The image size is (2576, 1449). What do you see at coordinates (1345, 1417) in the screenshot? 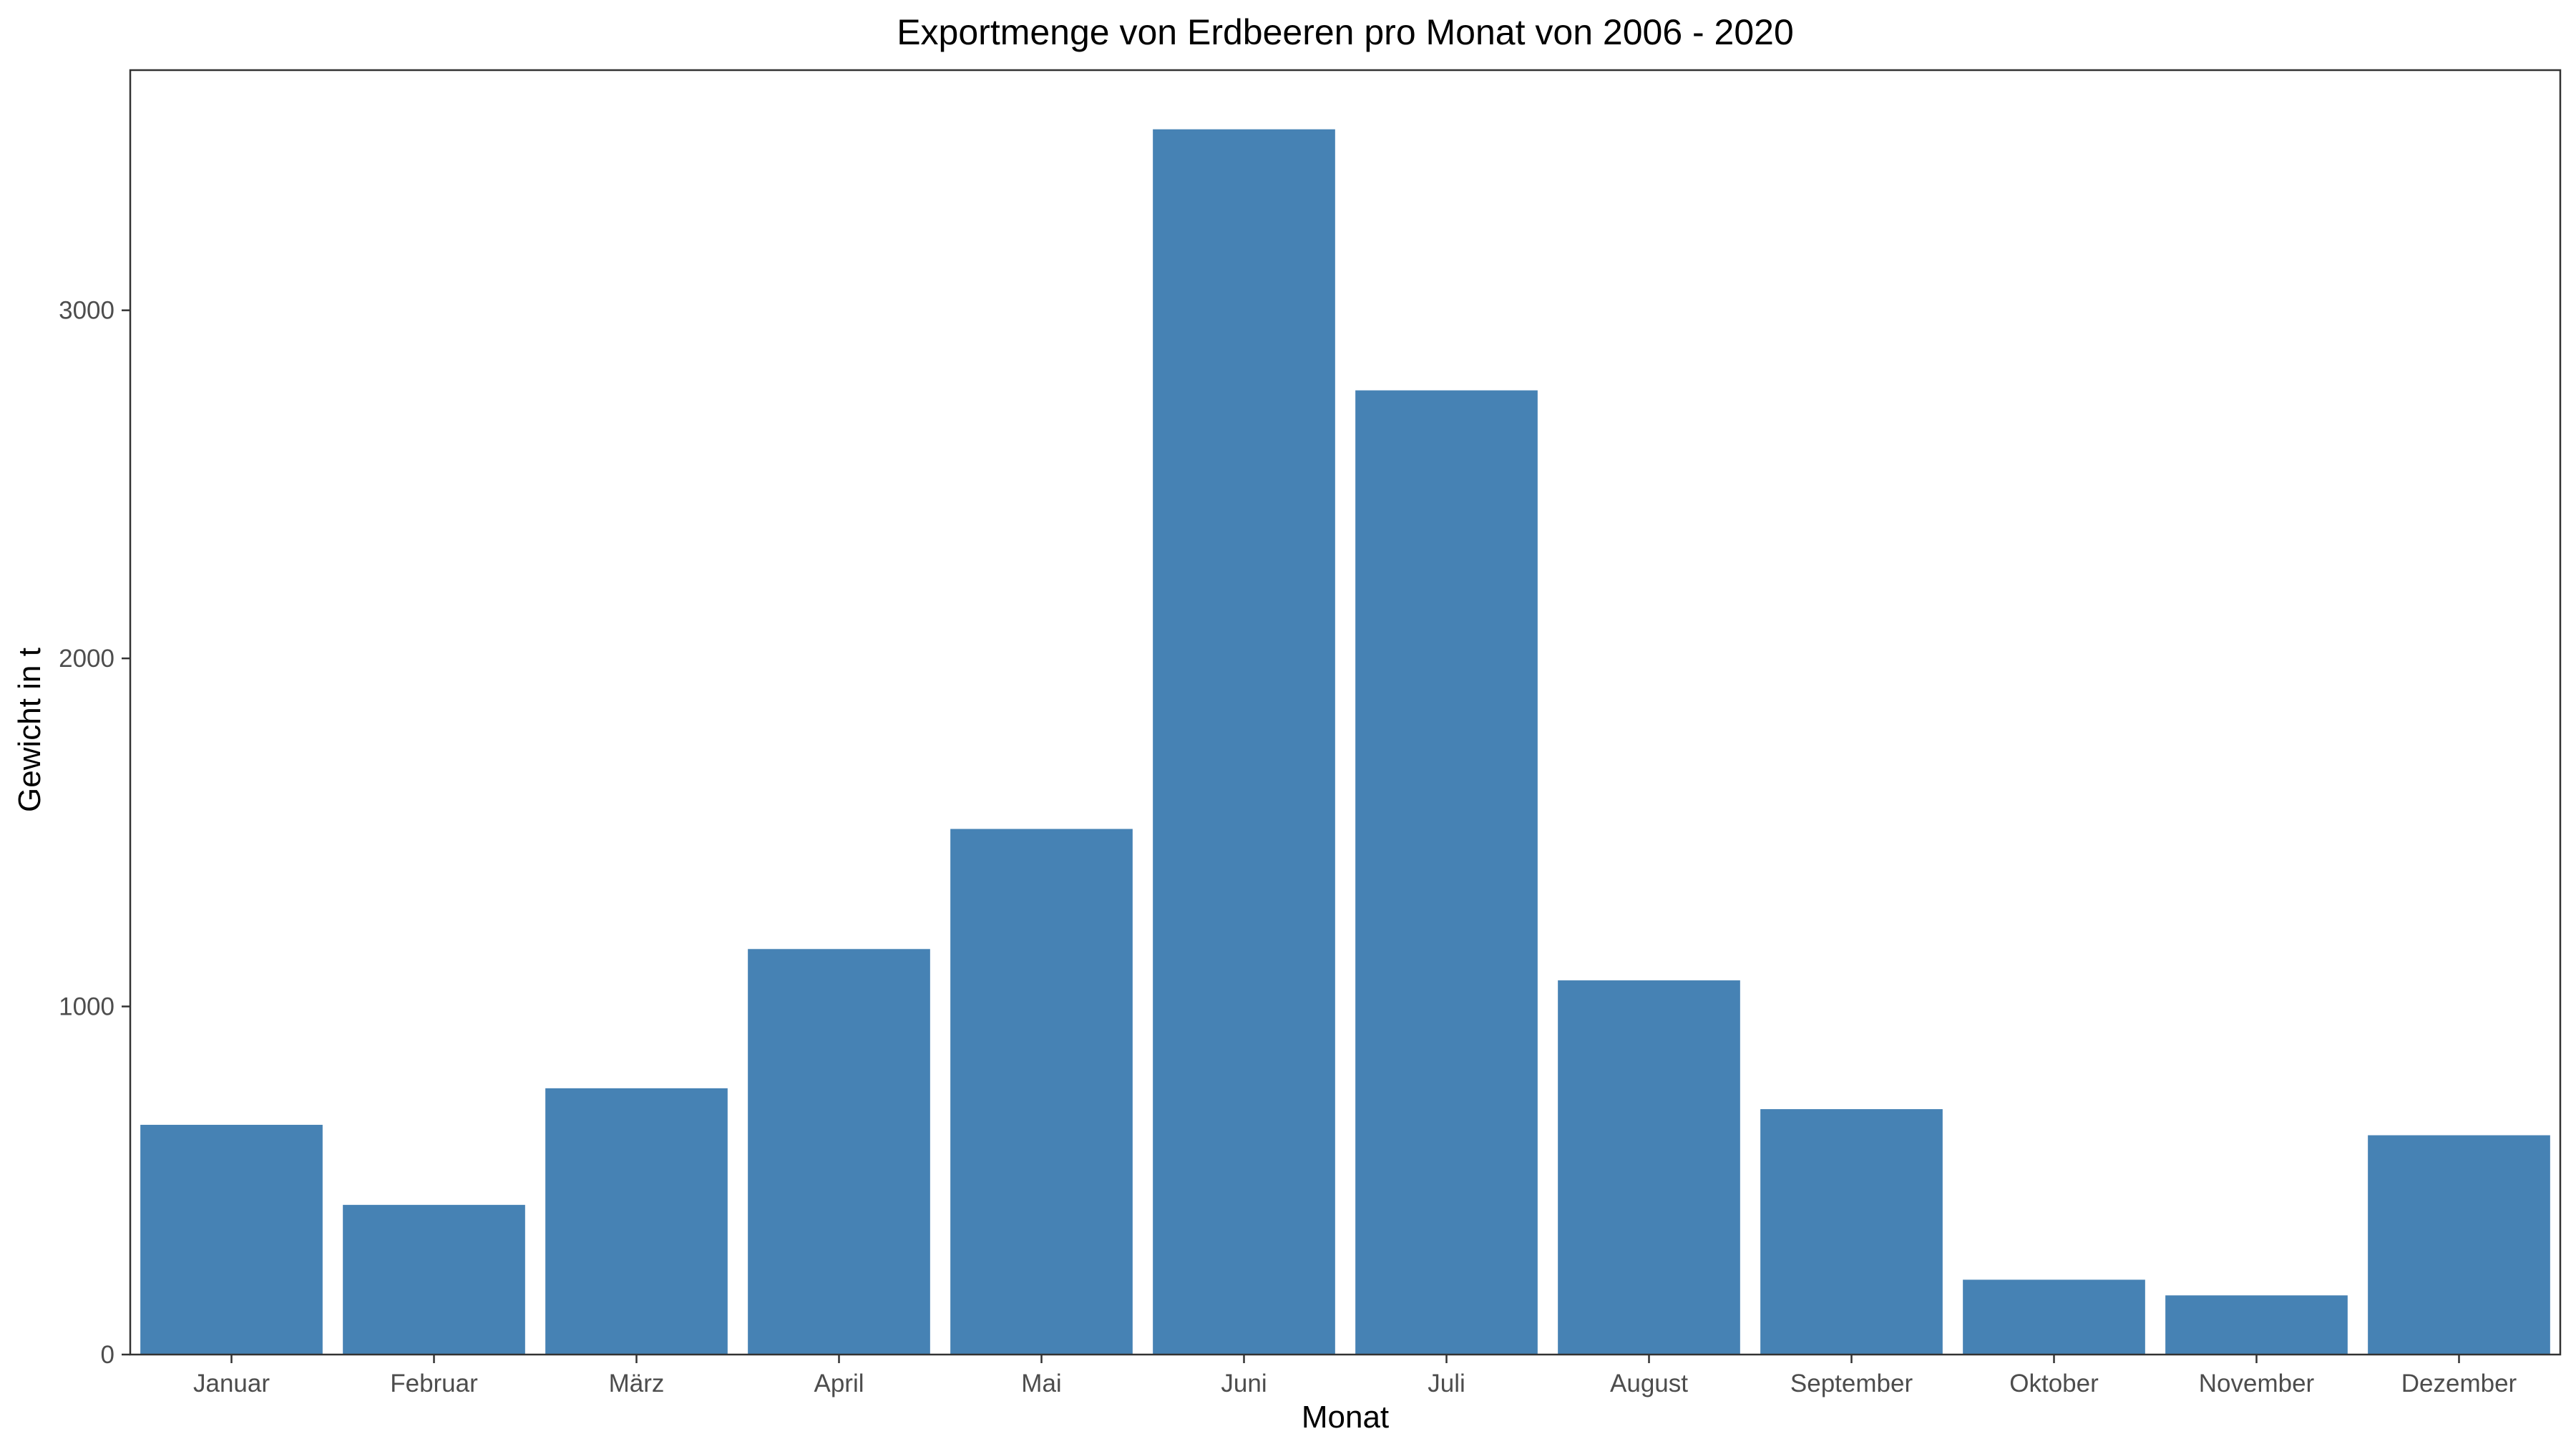
I see `x-axis-title: Monat` at bounding box center [1345, 1417].